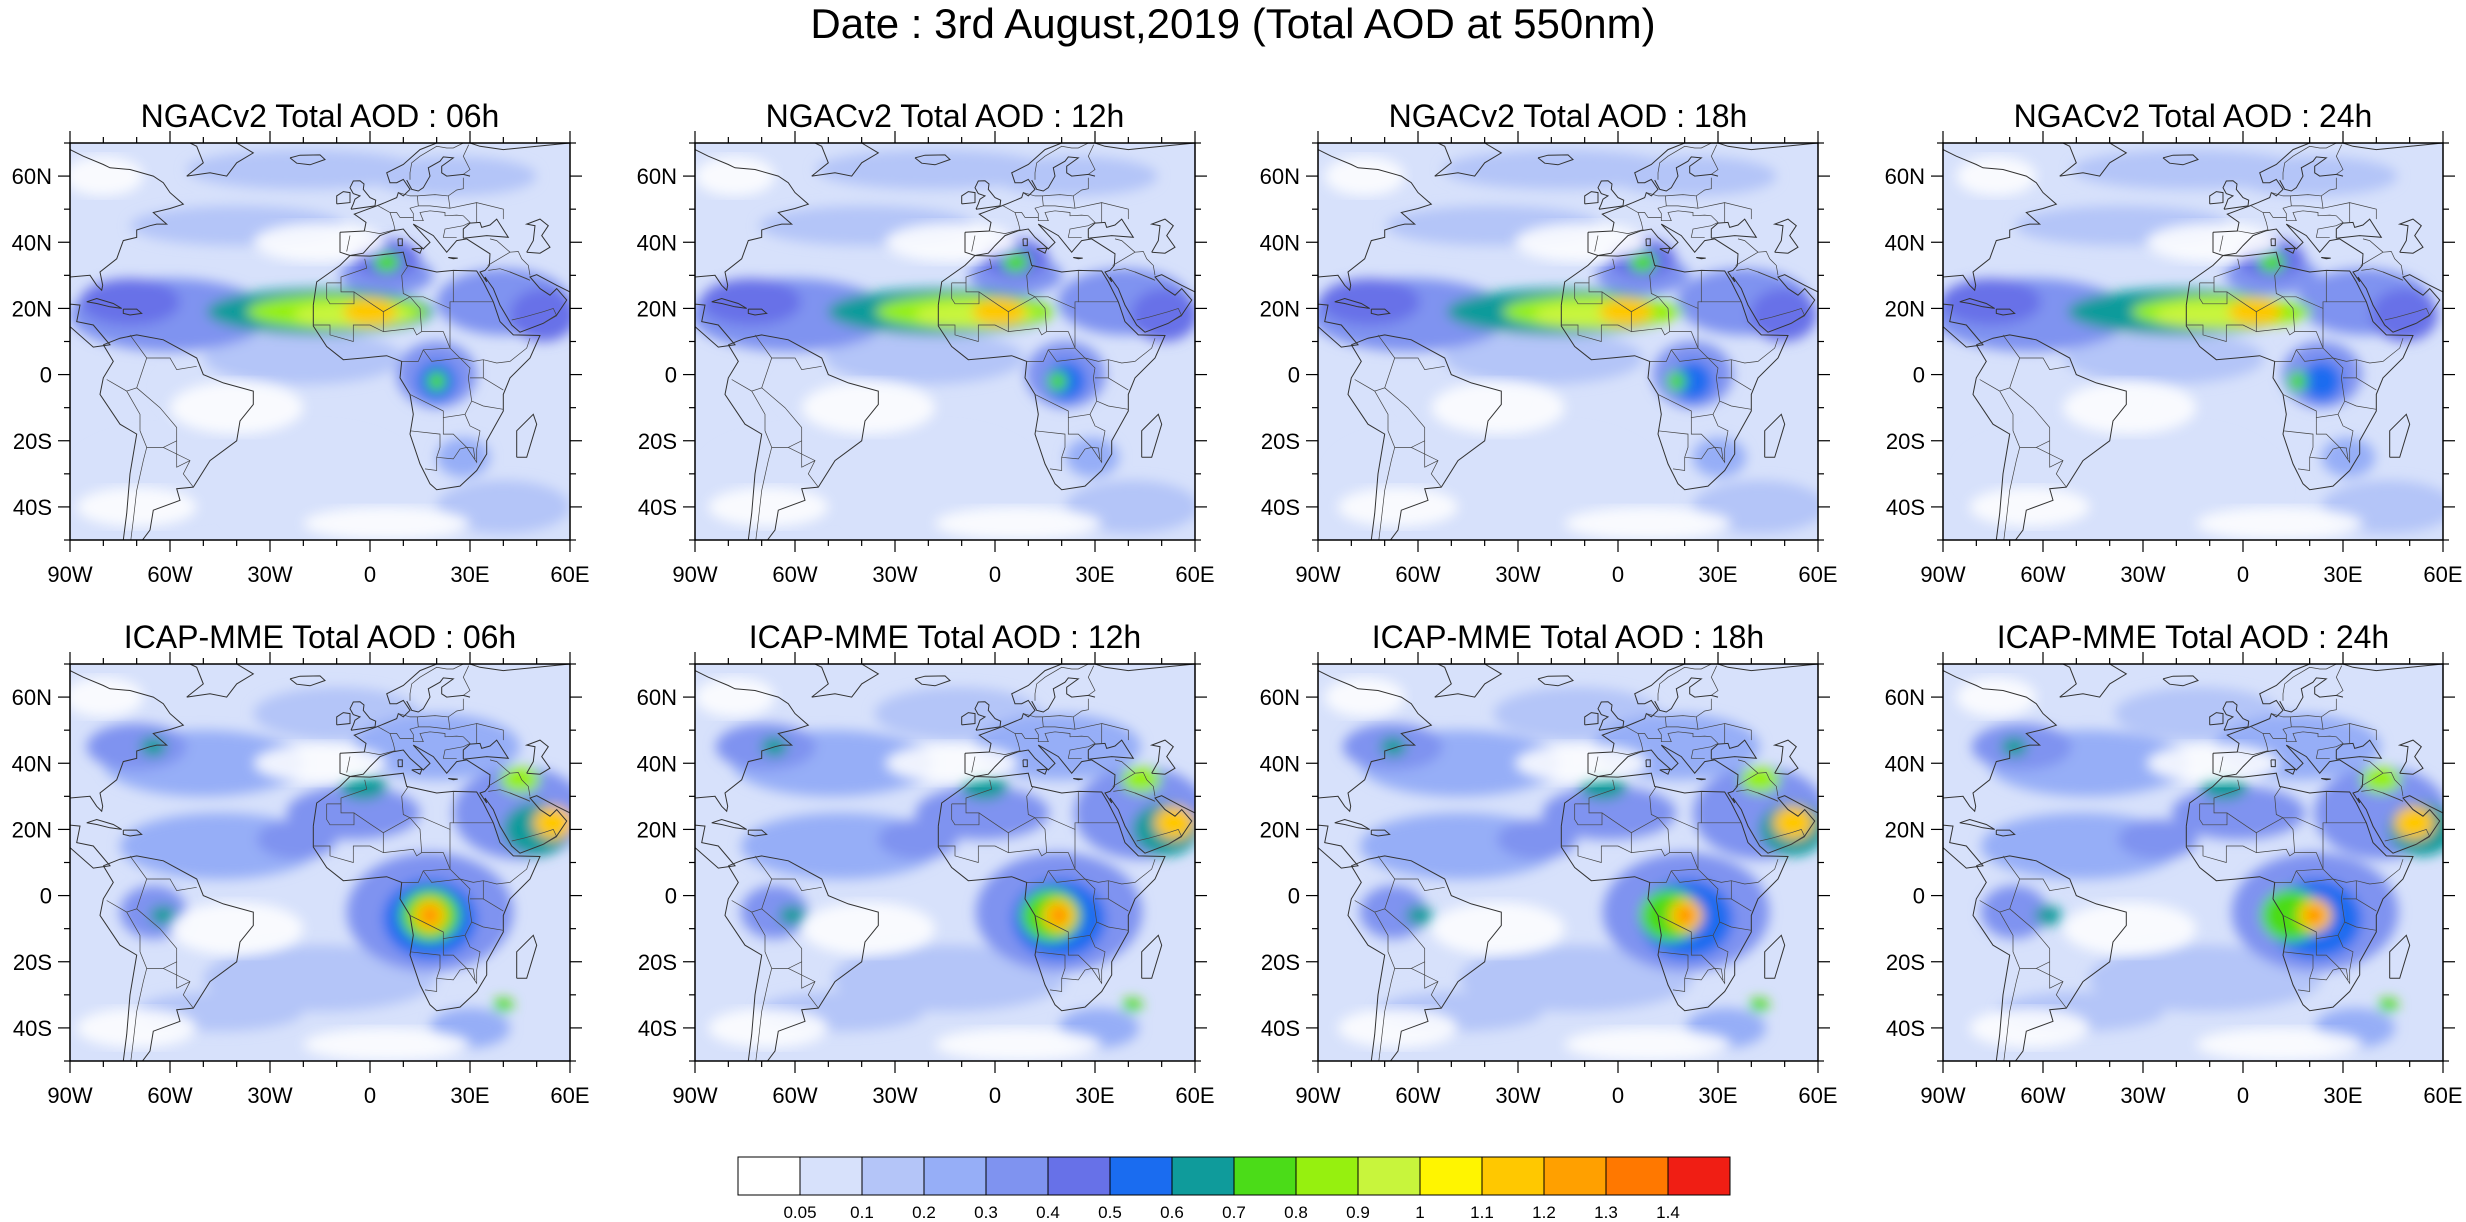 This screenshot has height=1222, width=2466. I want to click on lat-tick-label: 20S, so click(1905, 441).